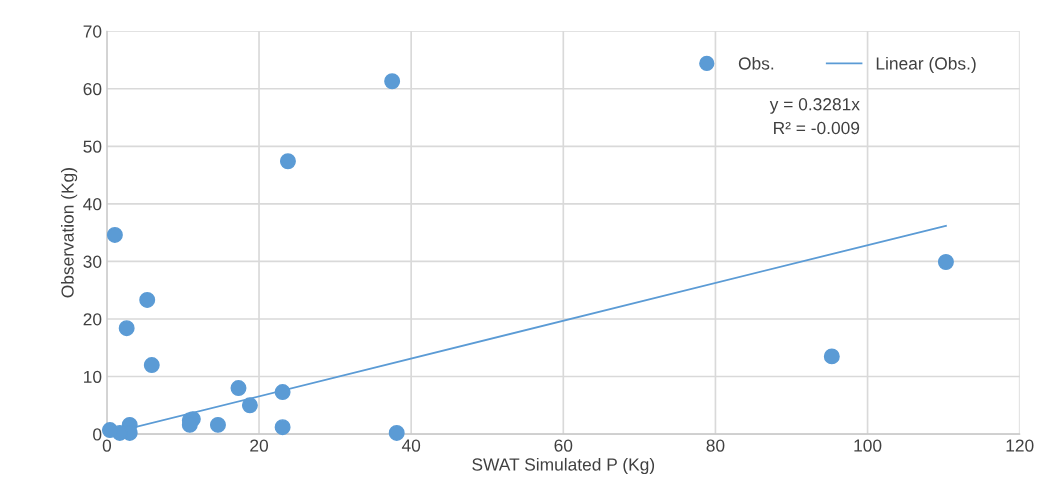 The image size is (1048, 503). Describe the element at coordinates (259, 445) in the screenshot. I see `x-tick-label: 20` at that location.